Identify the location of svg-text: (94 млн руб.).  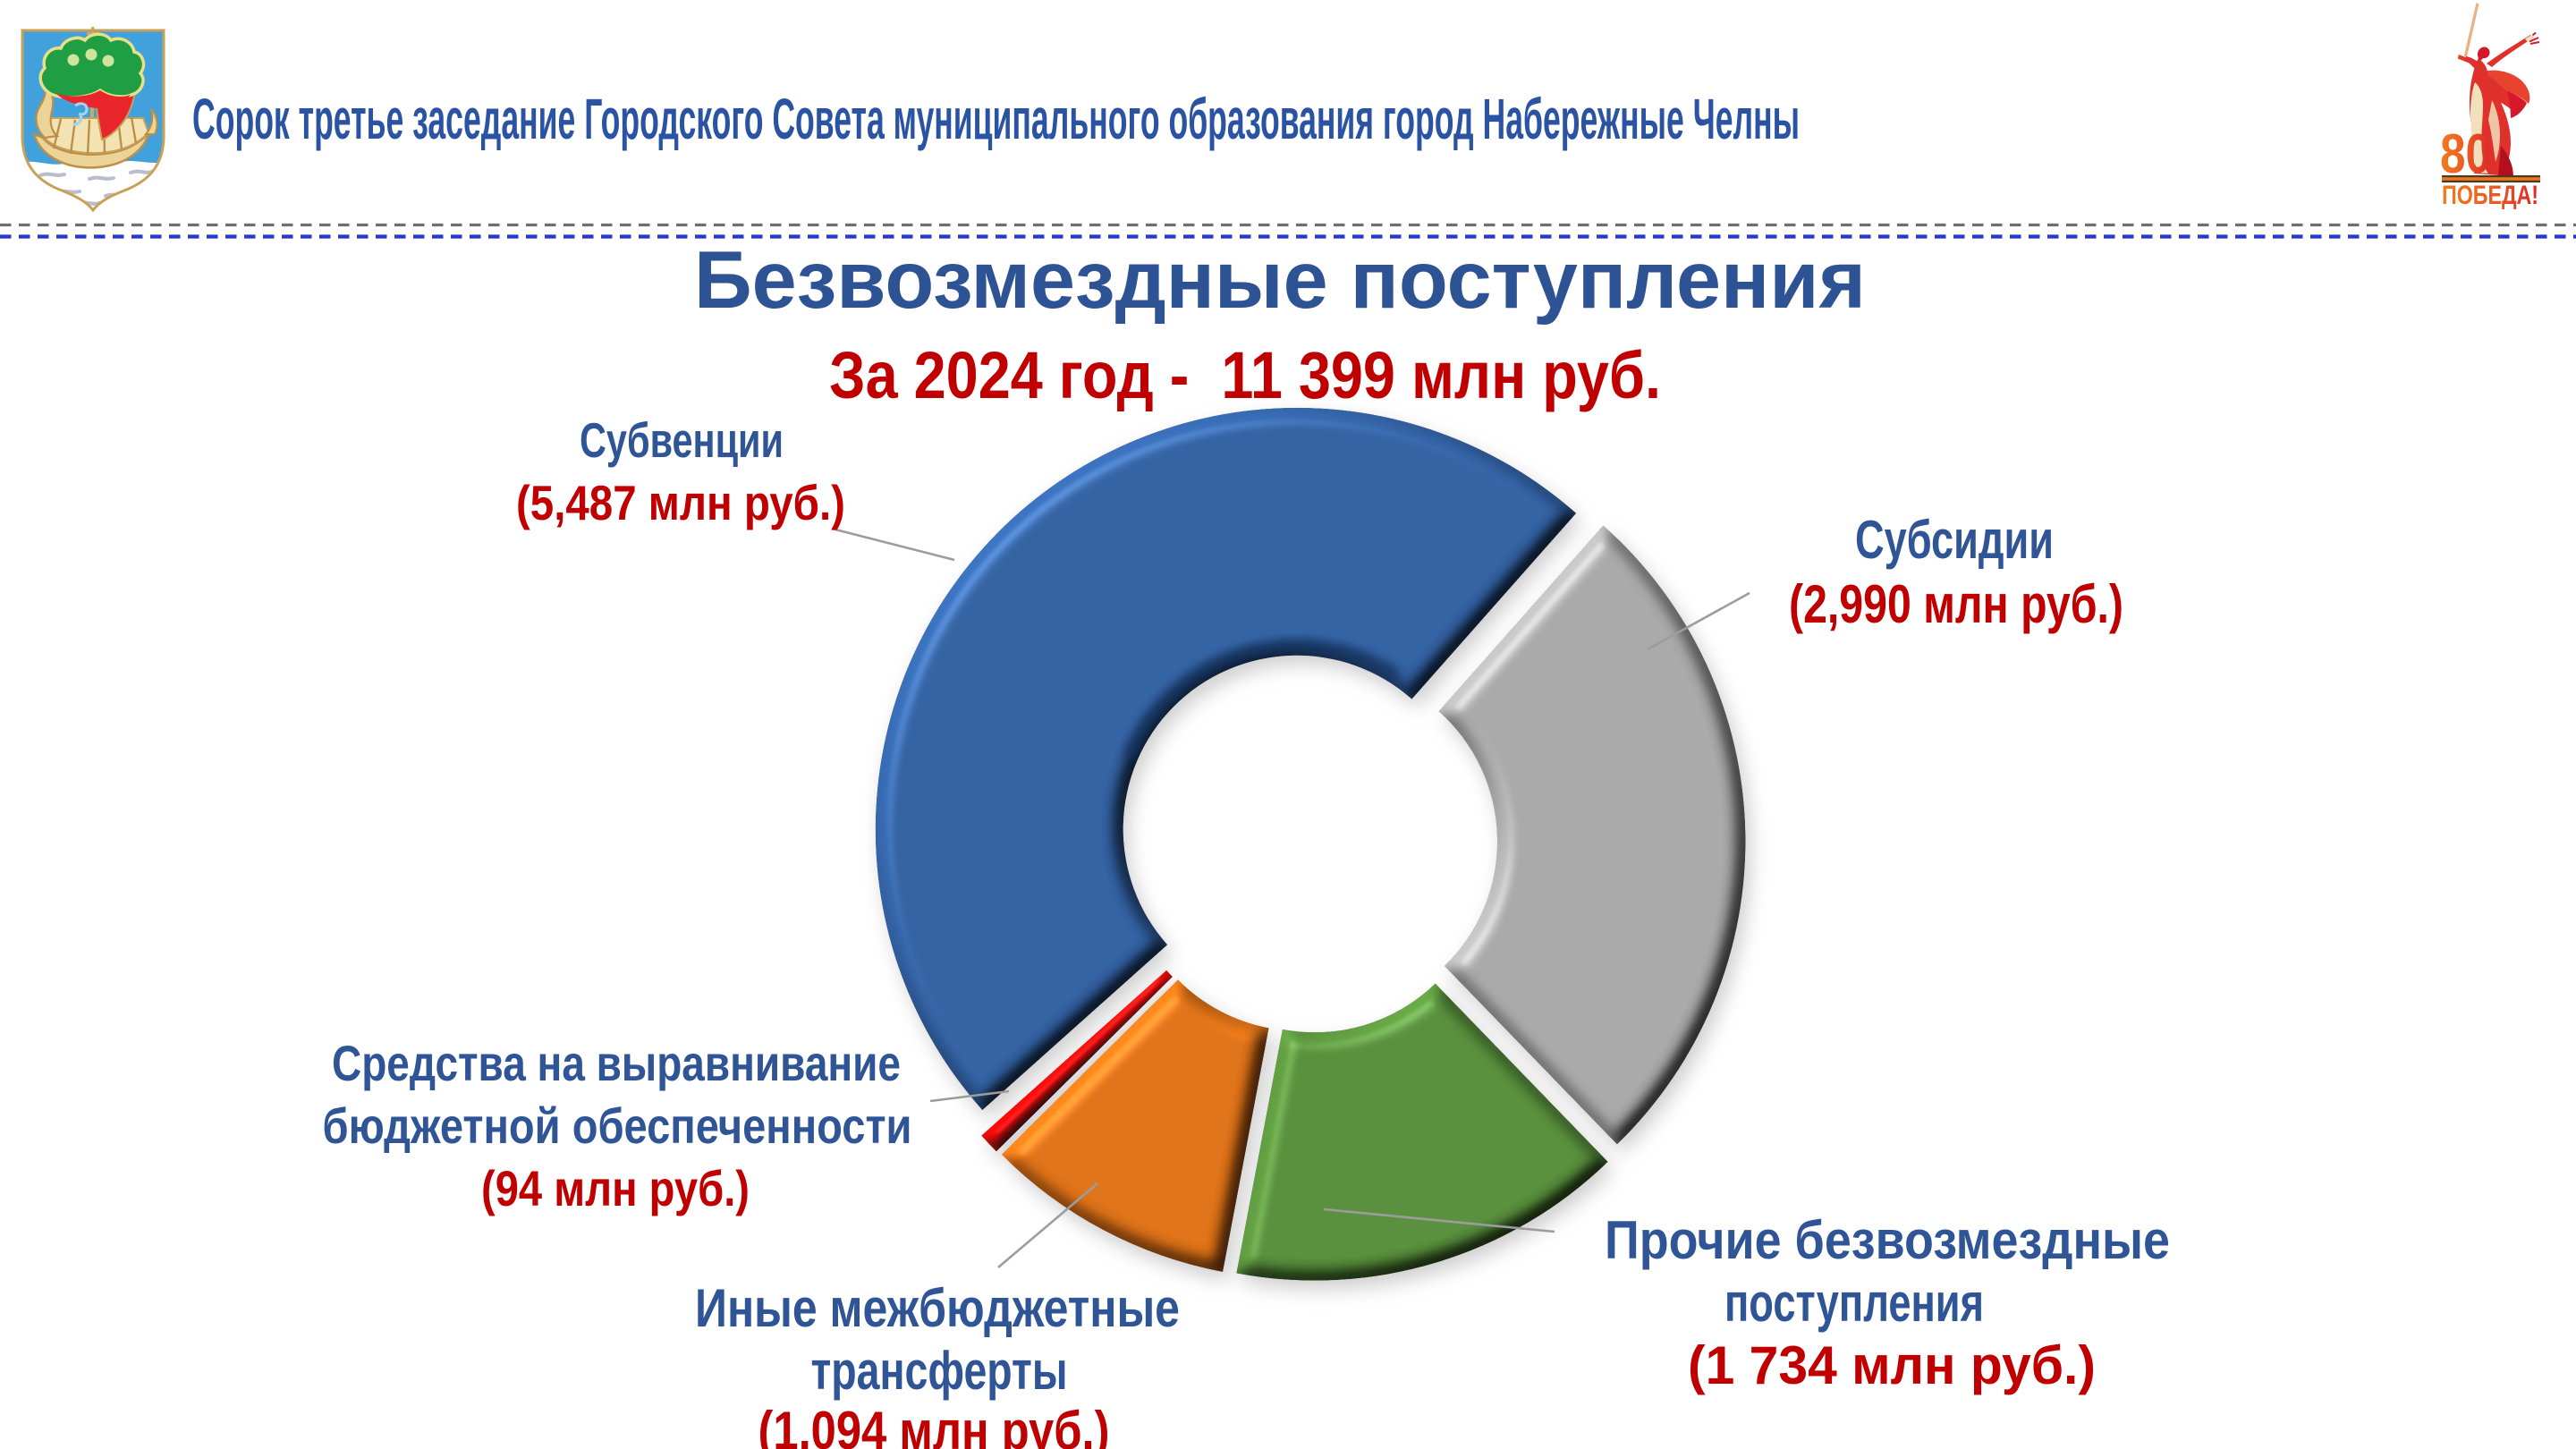
(615, 1188).